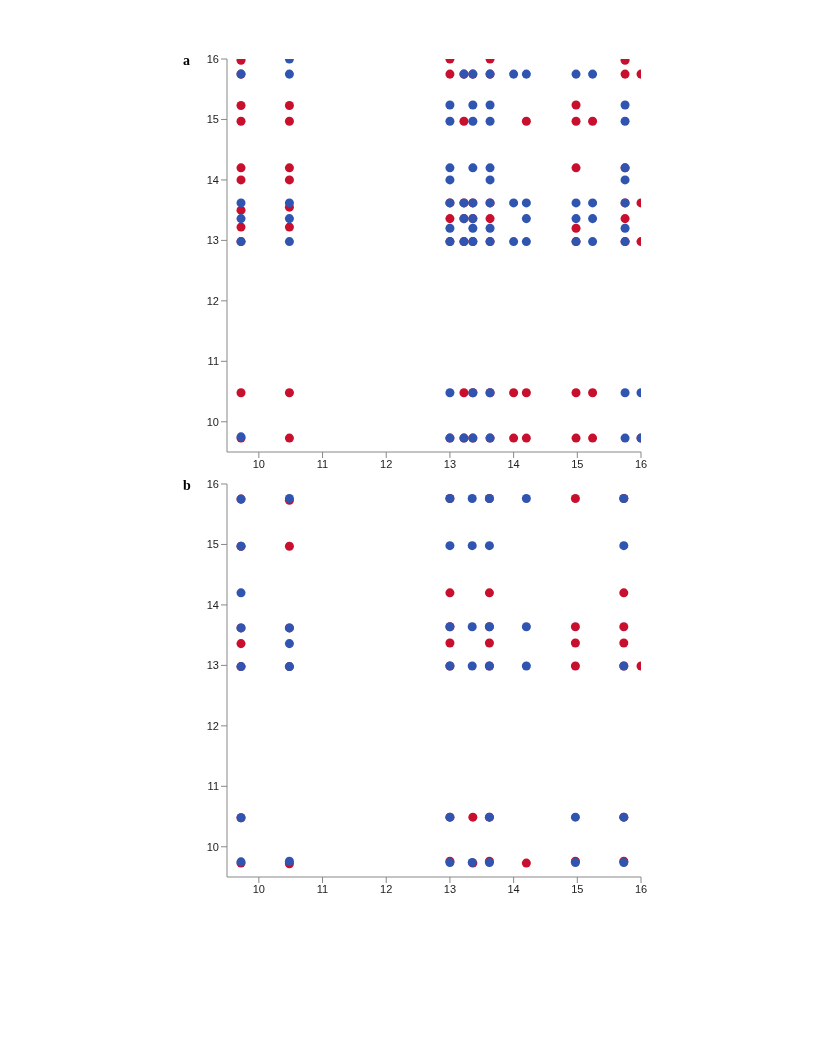 This screenshot has height=1056, width=816. Describe the element at coordinates (186, 61) in the screenshot. I see `chart-title: a` at that location.